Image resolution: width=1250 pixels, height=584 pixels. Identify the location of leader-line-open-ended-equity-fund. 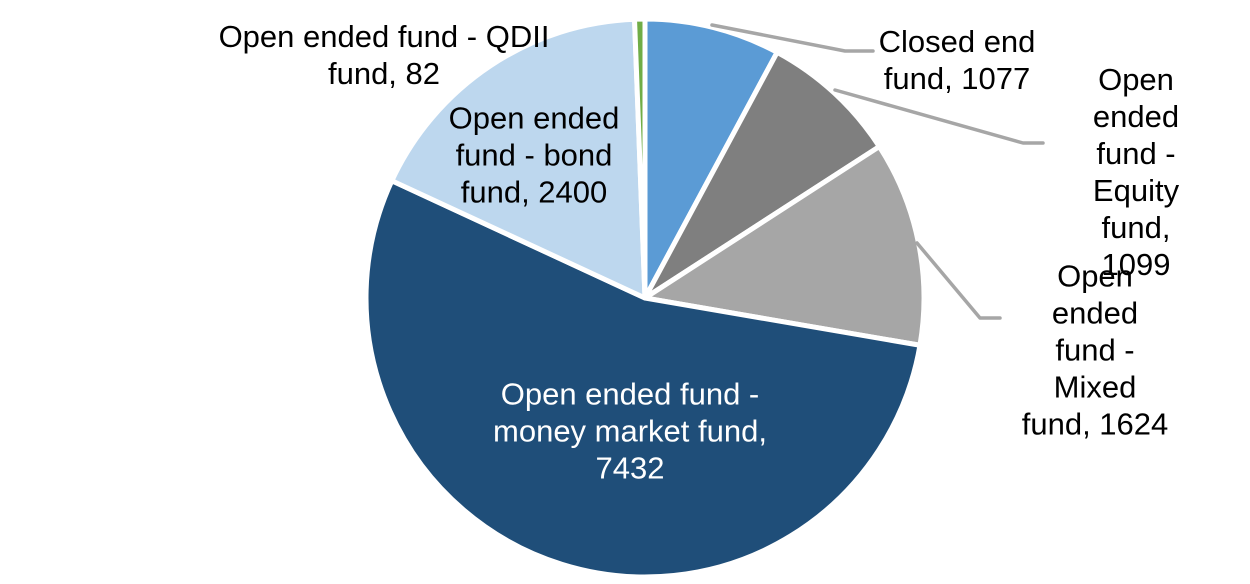
(939, 116).